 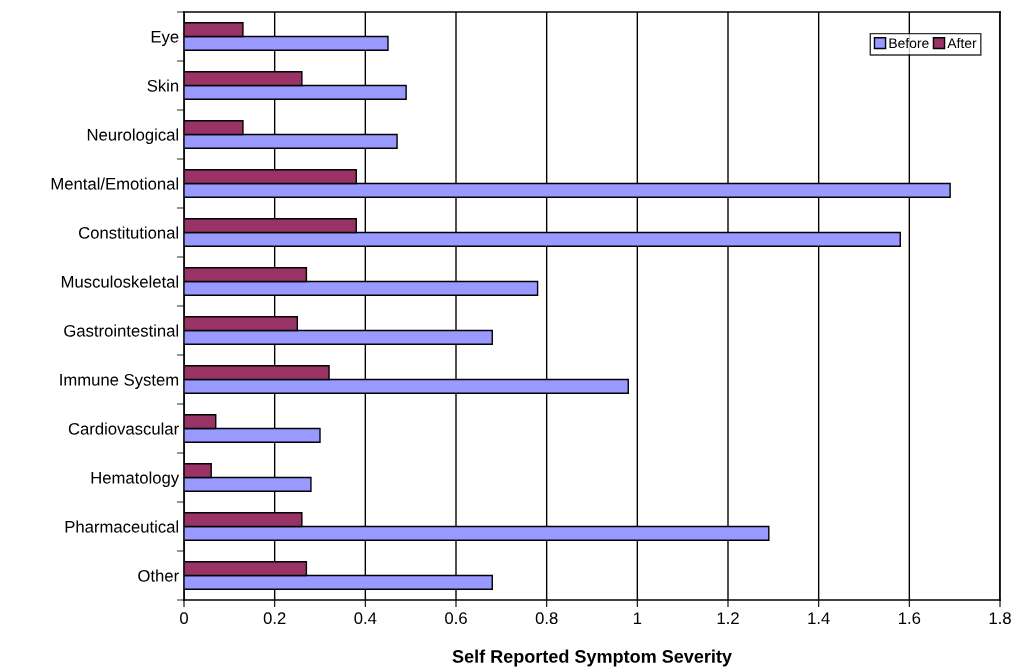 I want to click on y-tick-label: Gastrointestinal, so click(x=121, y=330).